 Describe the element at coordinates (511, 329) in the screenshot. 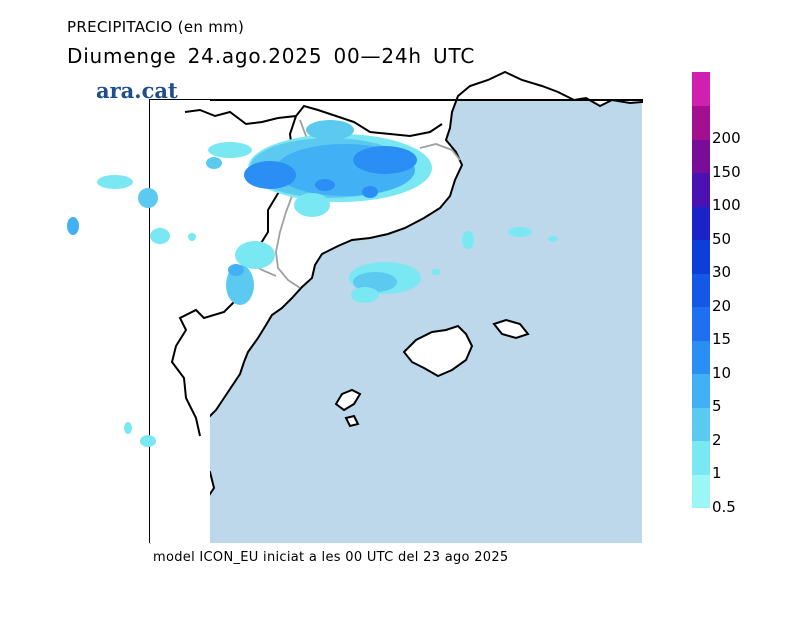

I see `island-menorca` at that location.